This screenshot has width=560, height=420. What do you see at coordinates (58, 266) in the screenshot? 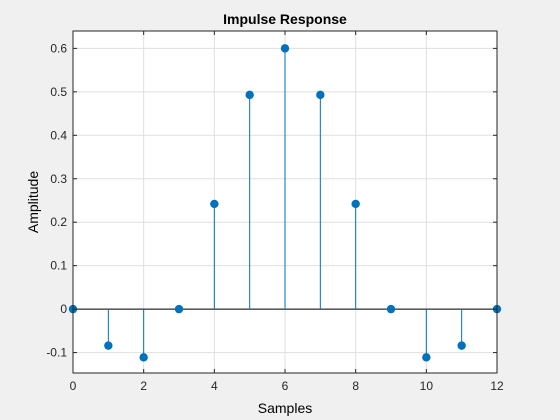
I see `y-tick-label: 0.1` at bounding box center [58, 266].